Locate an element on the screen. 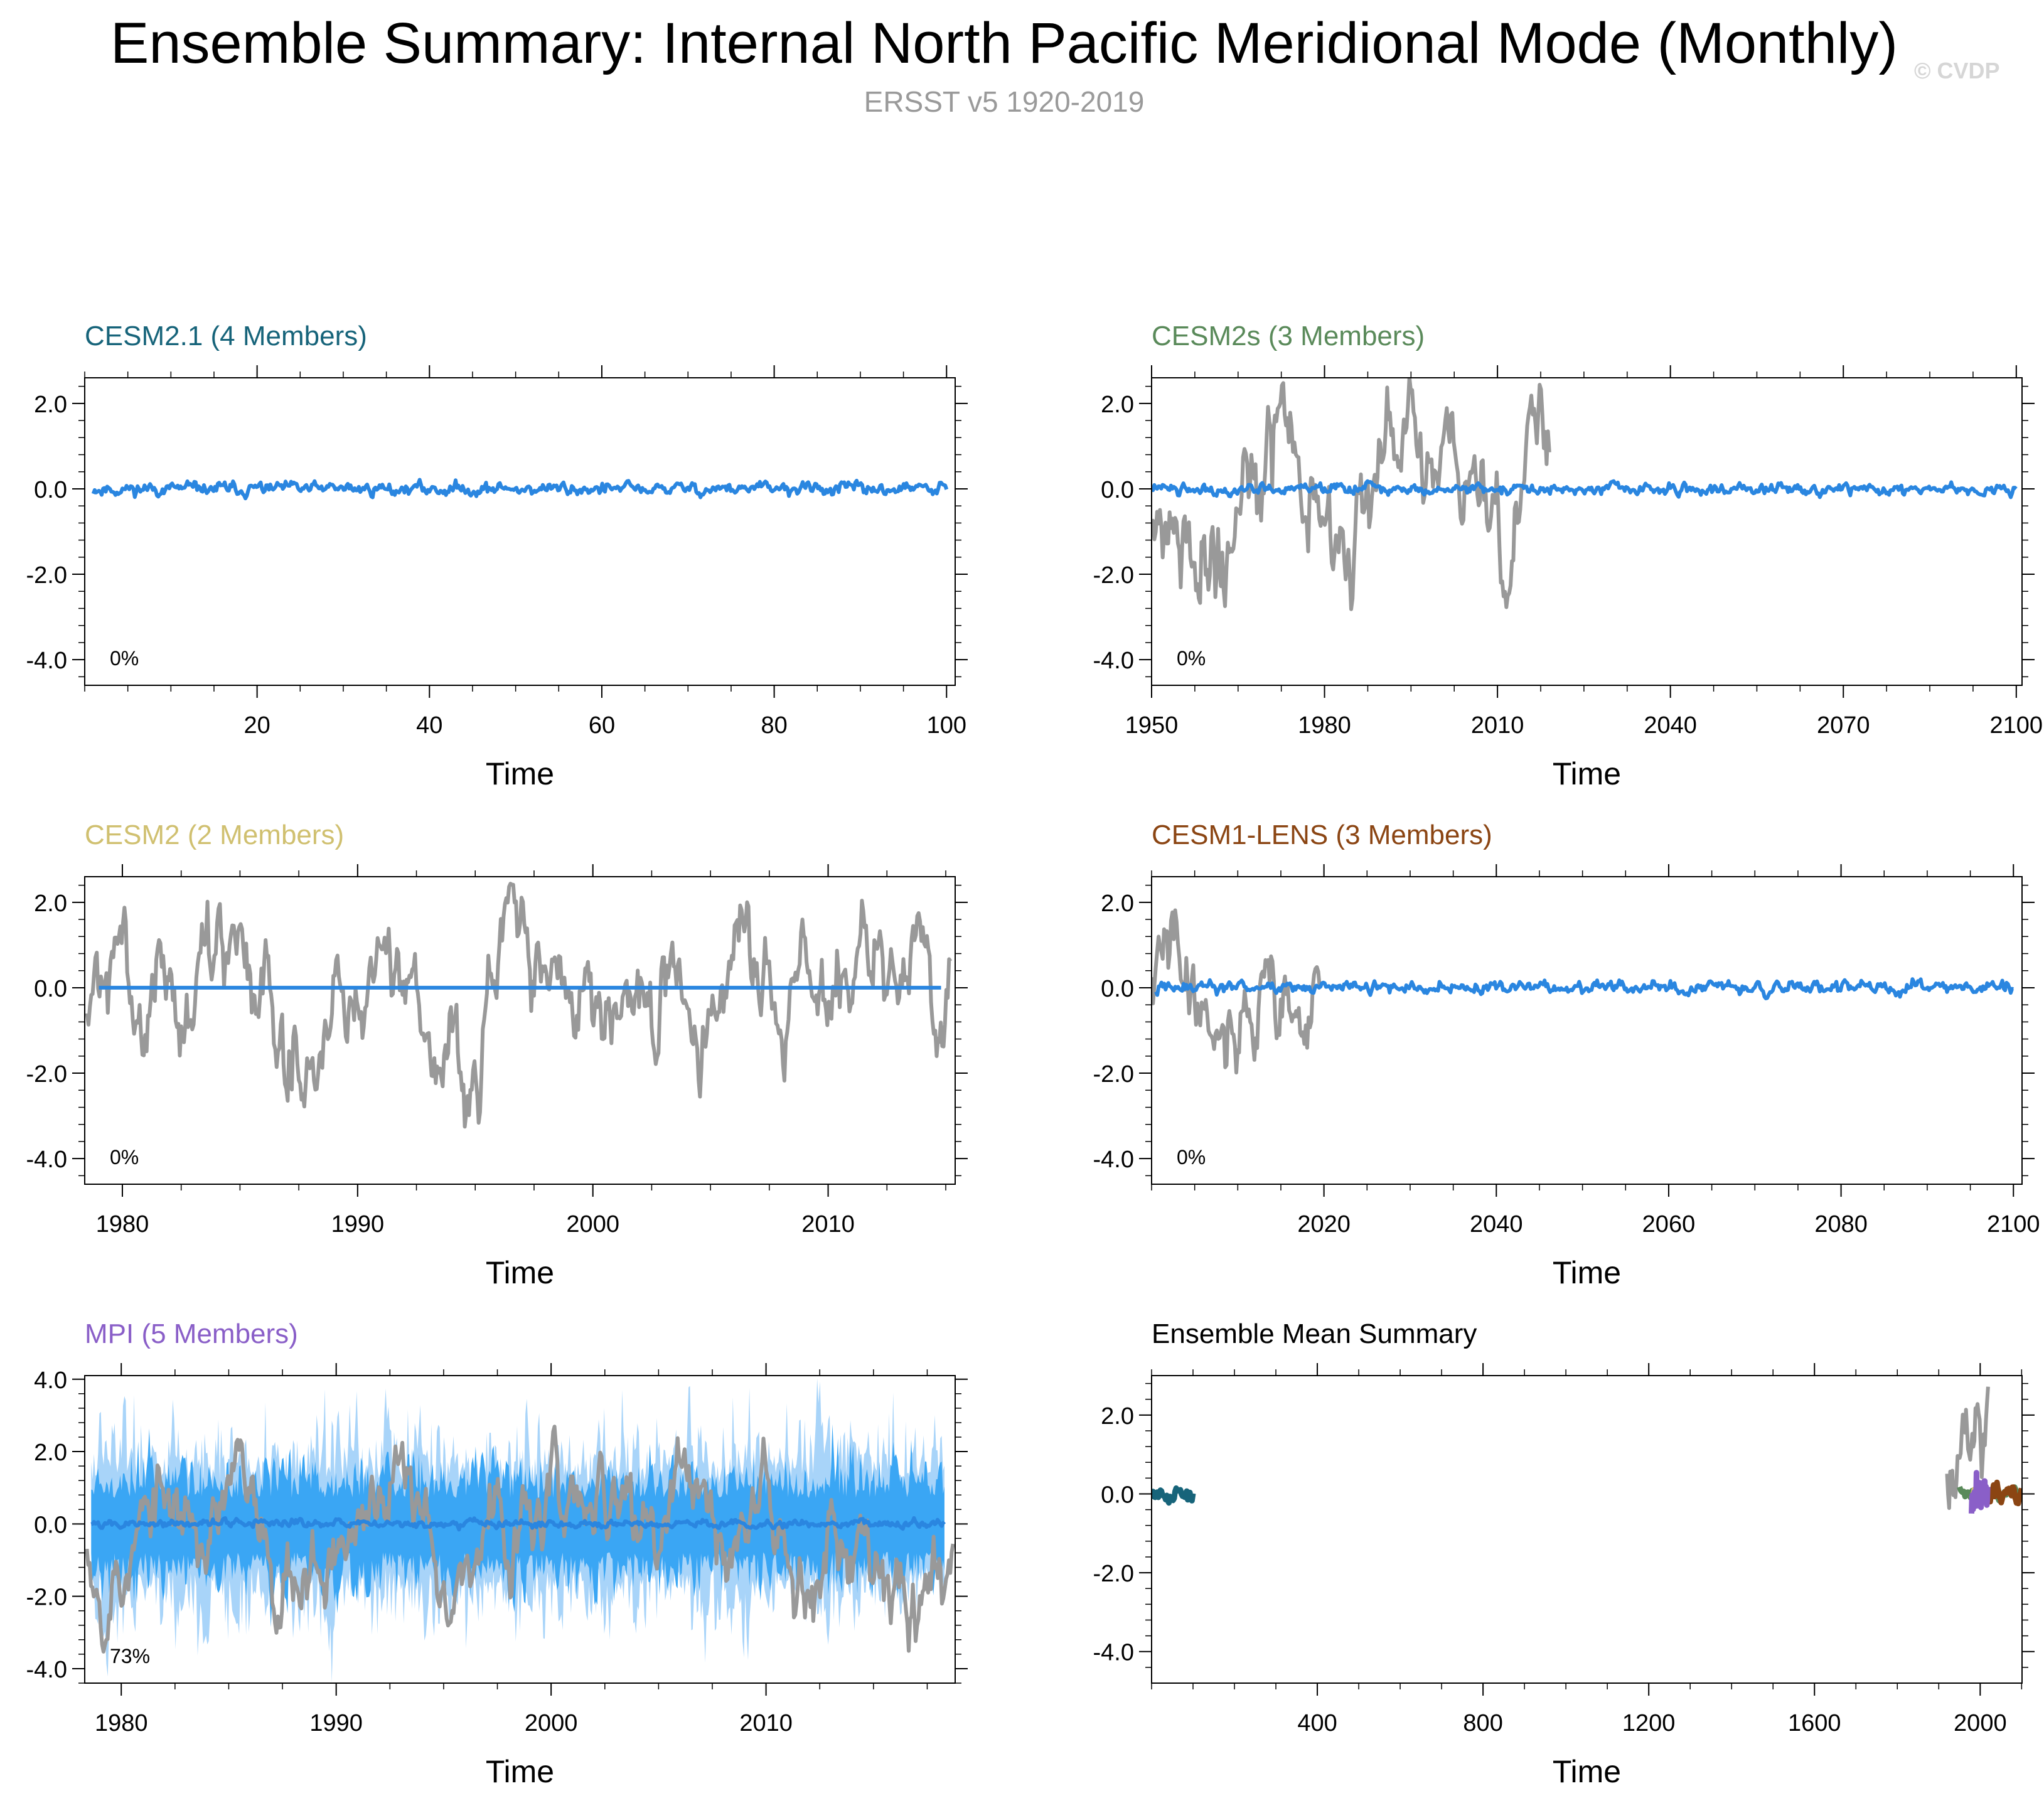  x-tick-label: 1600 is located at coordinates (1815, 1723).